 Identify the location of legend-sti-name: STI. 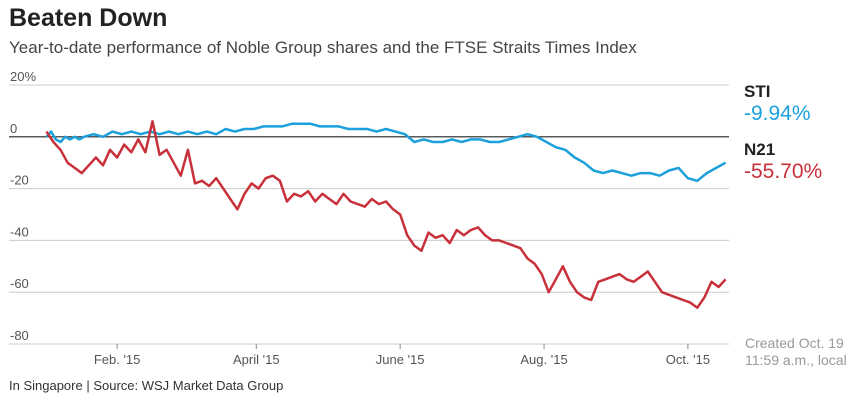
(757, 91).